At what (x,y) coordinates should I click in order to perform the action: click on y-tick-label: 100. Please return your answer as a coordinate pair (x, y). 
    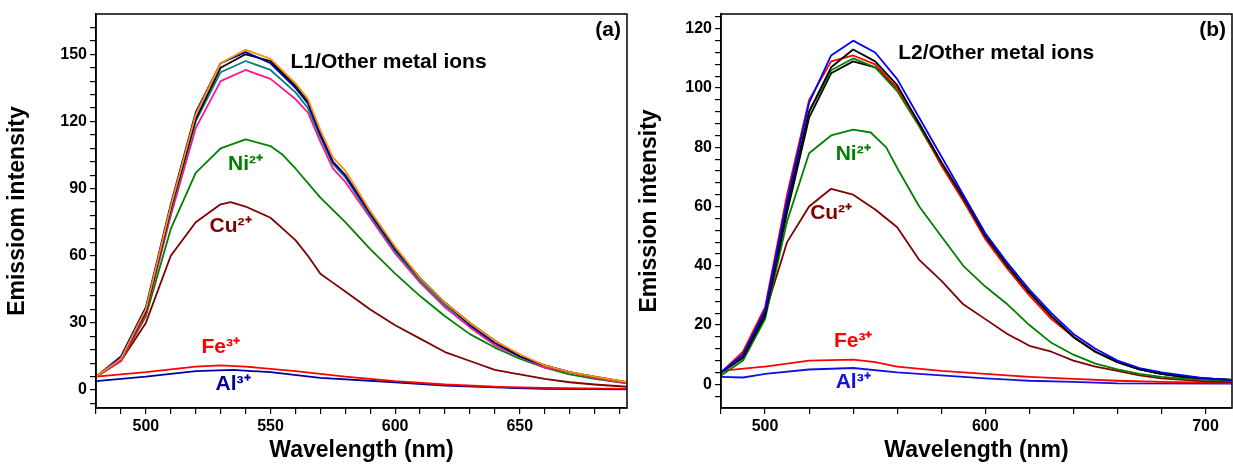
    Looking at the image, I should click on (699, 87).